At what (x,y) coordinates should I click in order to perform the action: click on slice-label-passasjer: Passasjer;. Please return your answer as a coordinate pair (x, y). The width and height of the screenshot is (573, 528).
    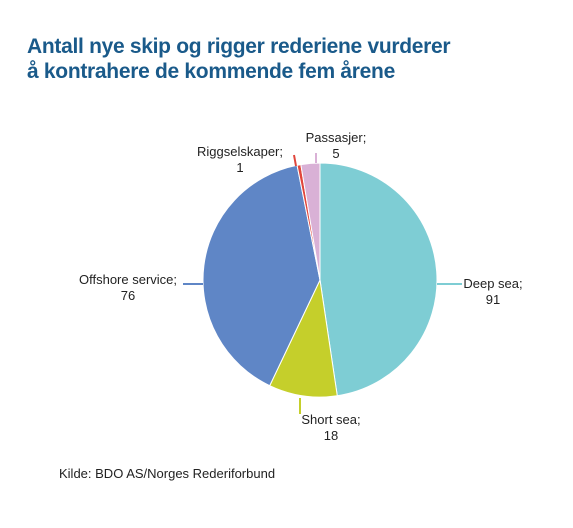
    Looking at the image, I should click on (336, 137).